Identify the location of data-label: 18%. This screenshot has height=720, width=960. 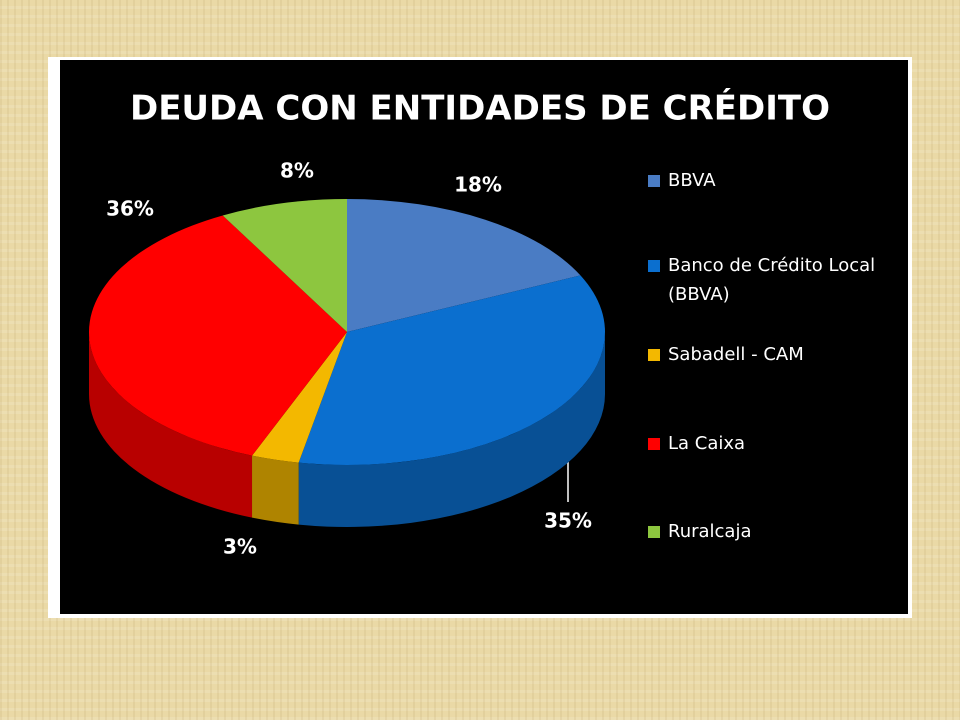
(478, 185).